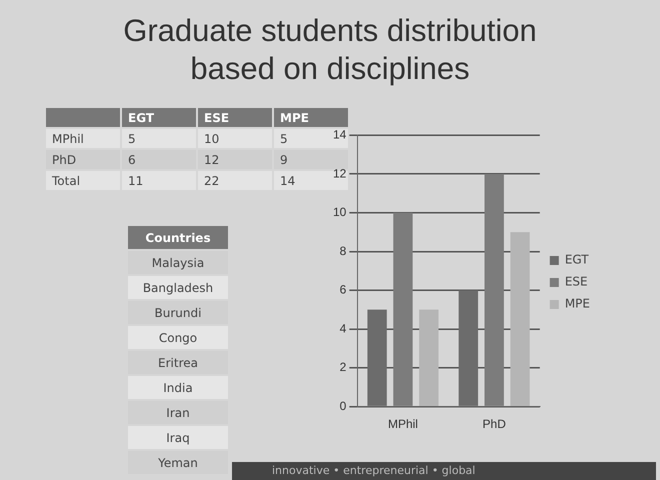 This screenshot has height=480, width=660. What do you see at coordinates (217, 117) in the screenshot?
I see `text: ESE` at bounding box center [217, 117].